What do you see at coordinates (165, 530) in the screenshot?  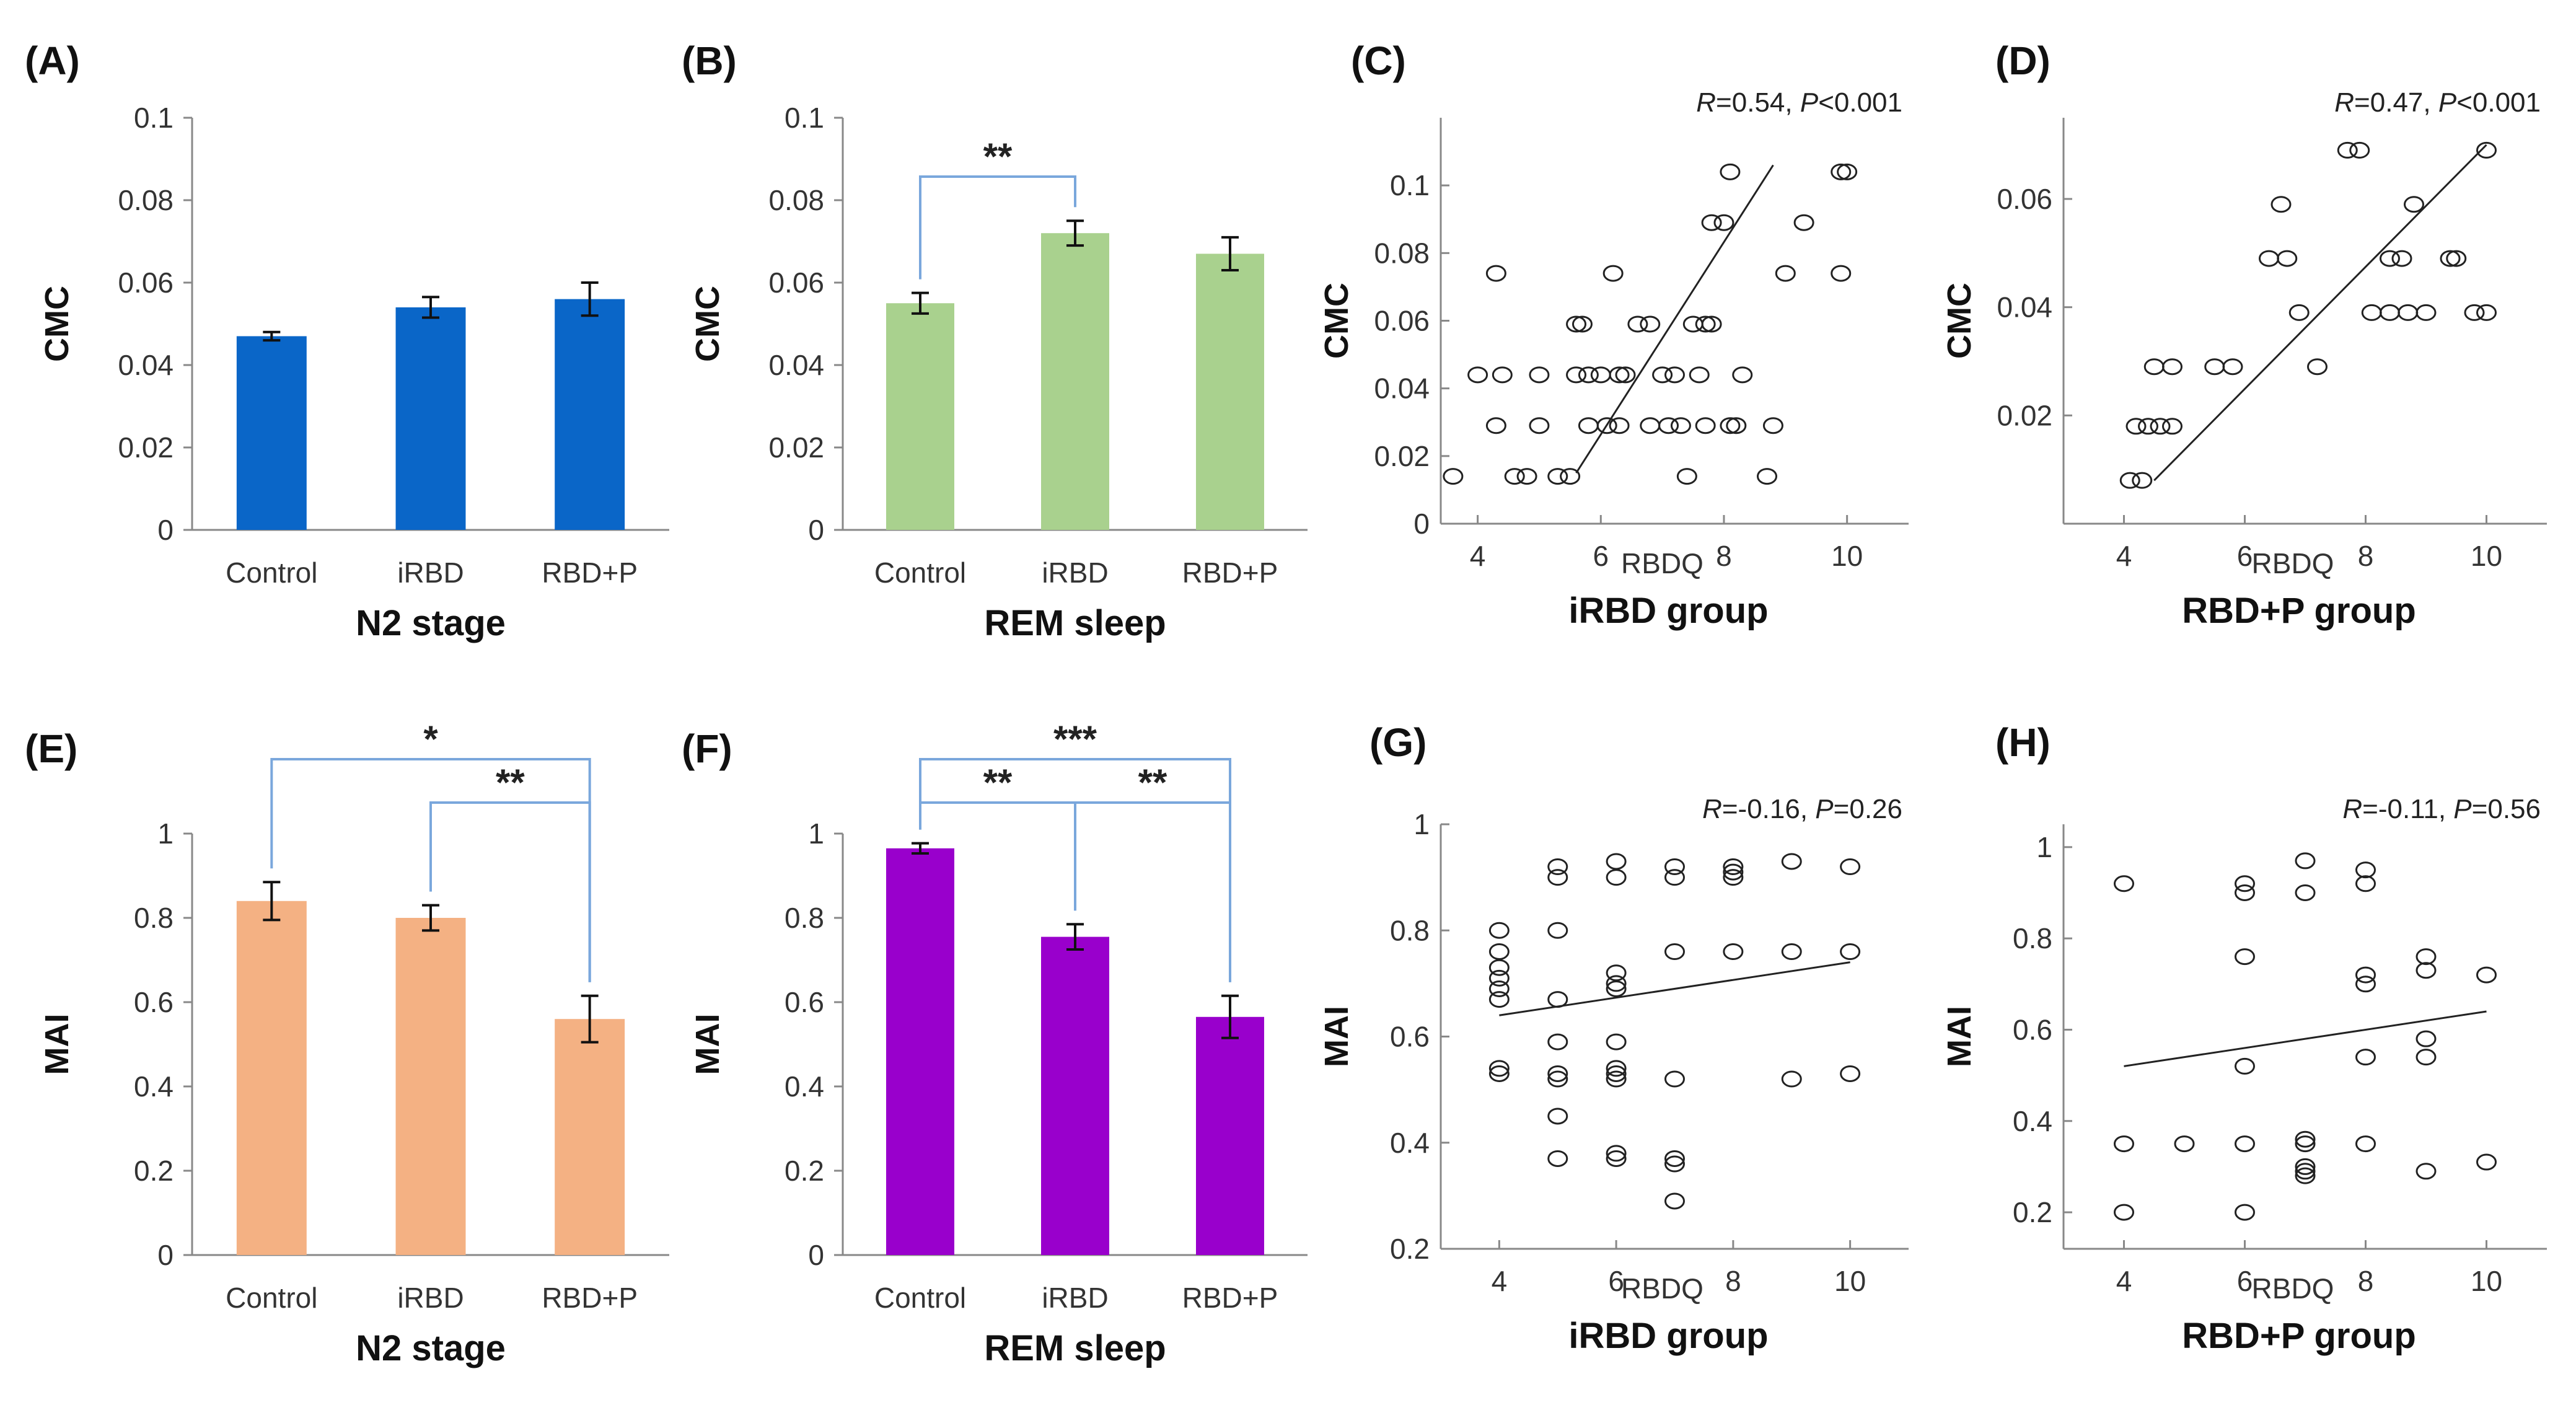 I see `y-tick-label: 0` at bounding box center [165, 530].